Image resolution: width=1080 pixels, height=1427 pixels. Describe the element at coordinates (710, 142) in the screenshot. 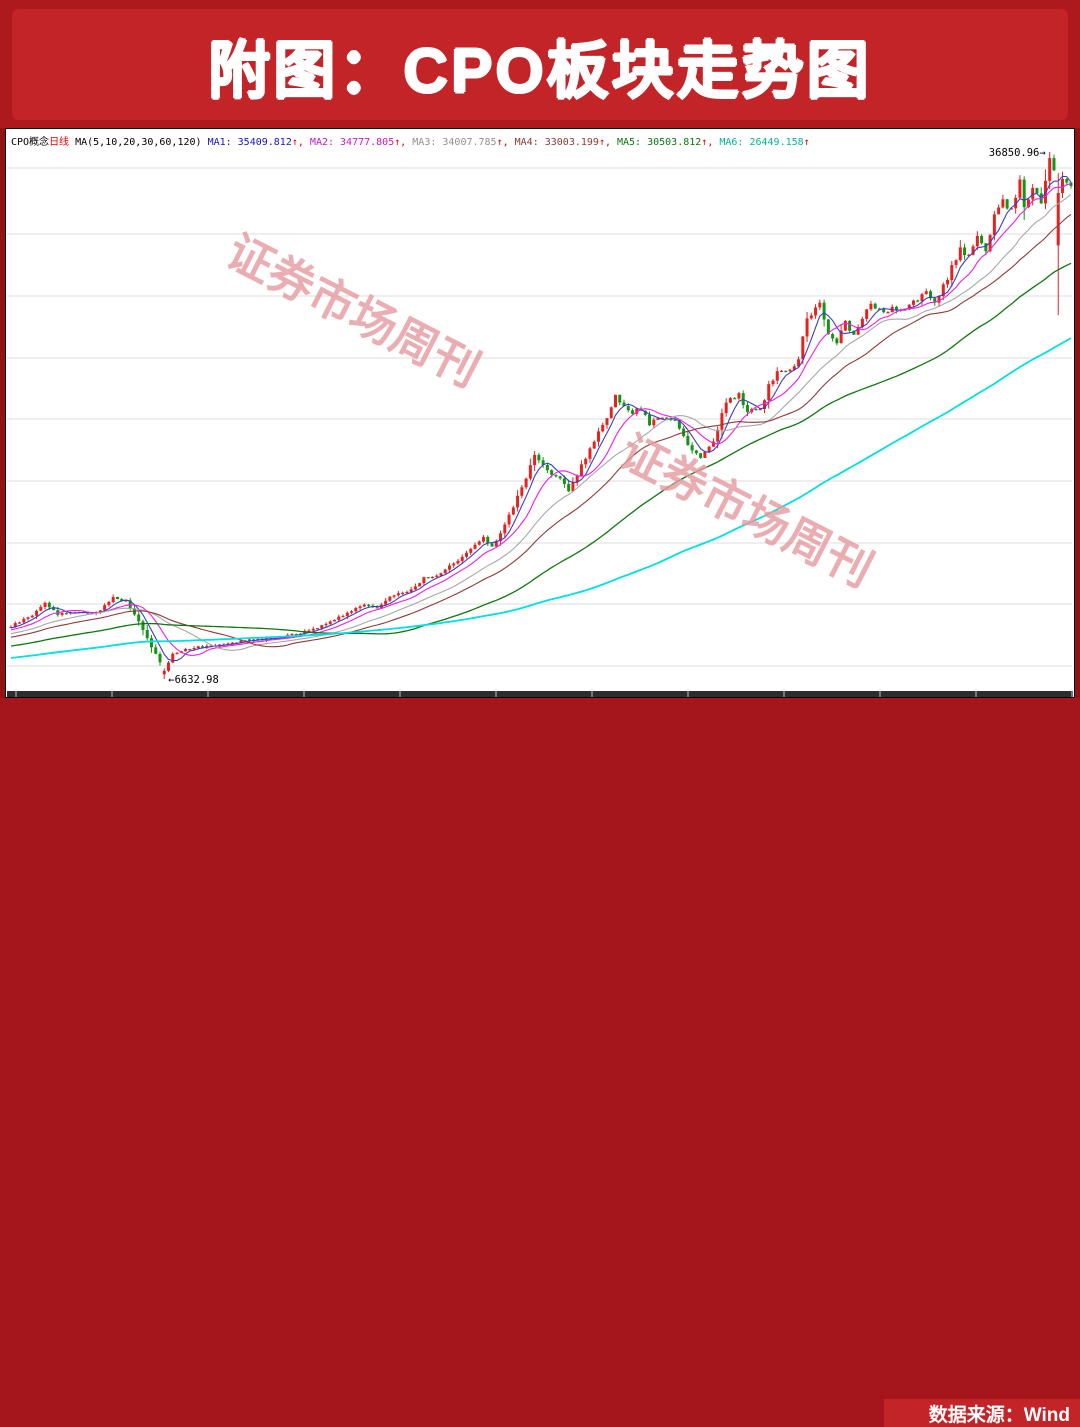

I see `ma-up-arrow: ↑,` at that location.